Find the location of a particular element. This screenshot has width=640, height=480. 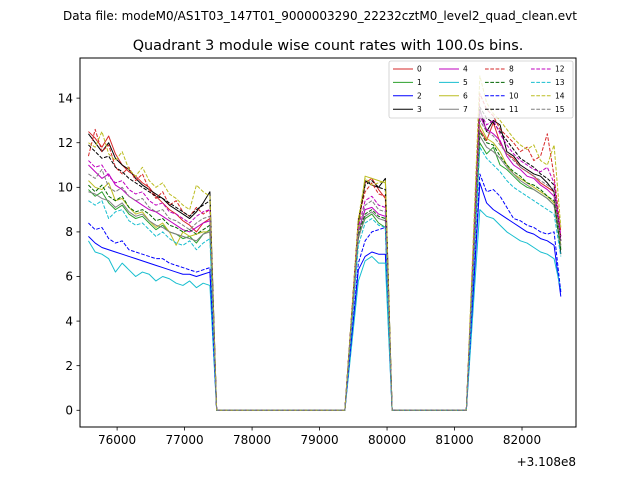

x-tick-label: 79000 is located at coordinates (319, 440).